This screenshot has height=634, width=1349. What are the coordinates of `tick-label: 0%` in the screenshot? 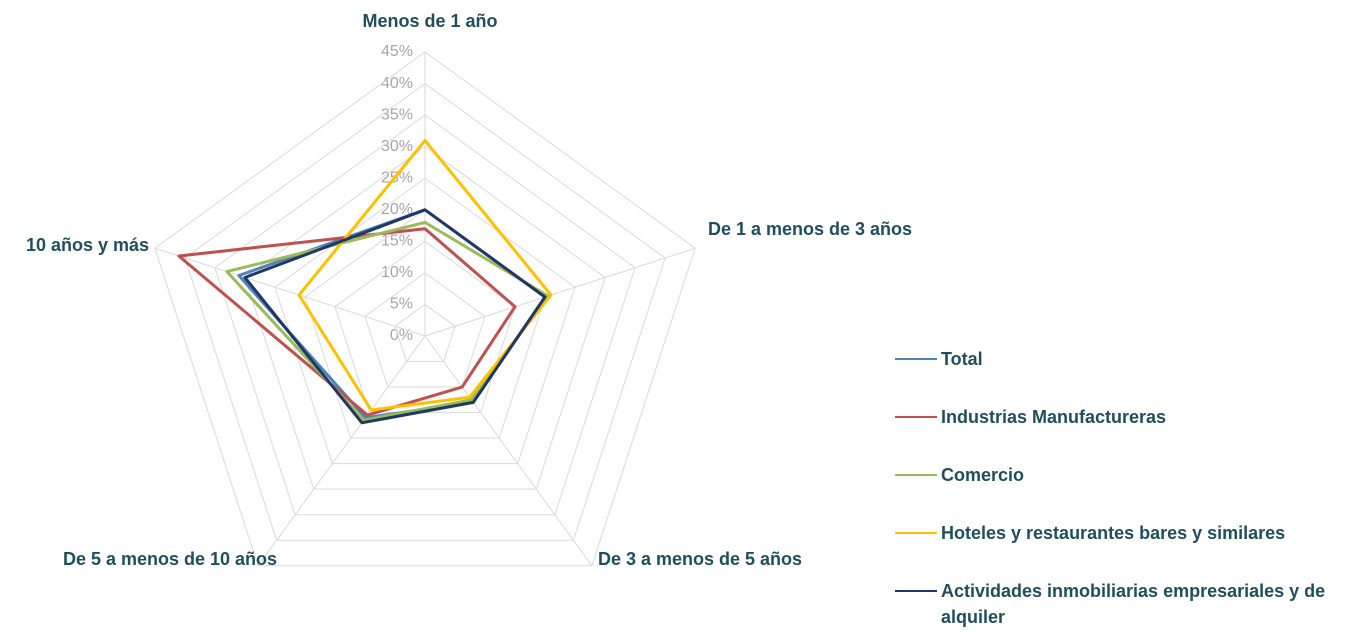 It's located at (401, 335).